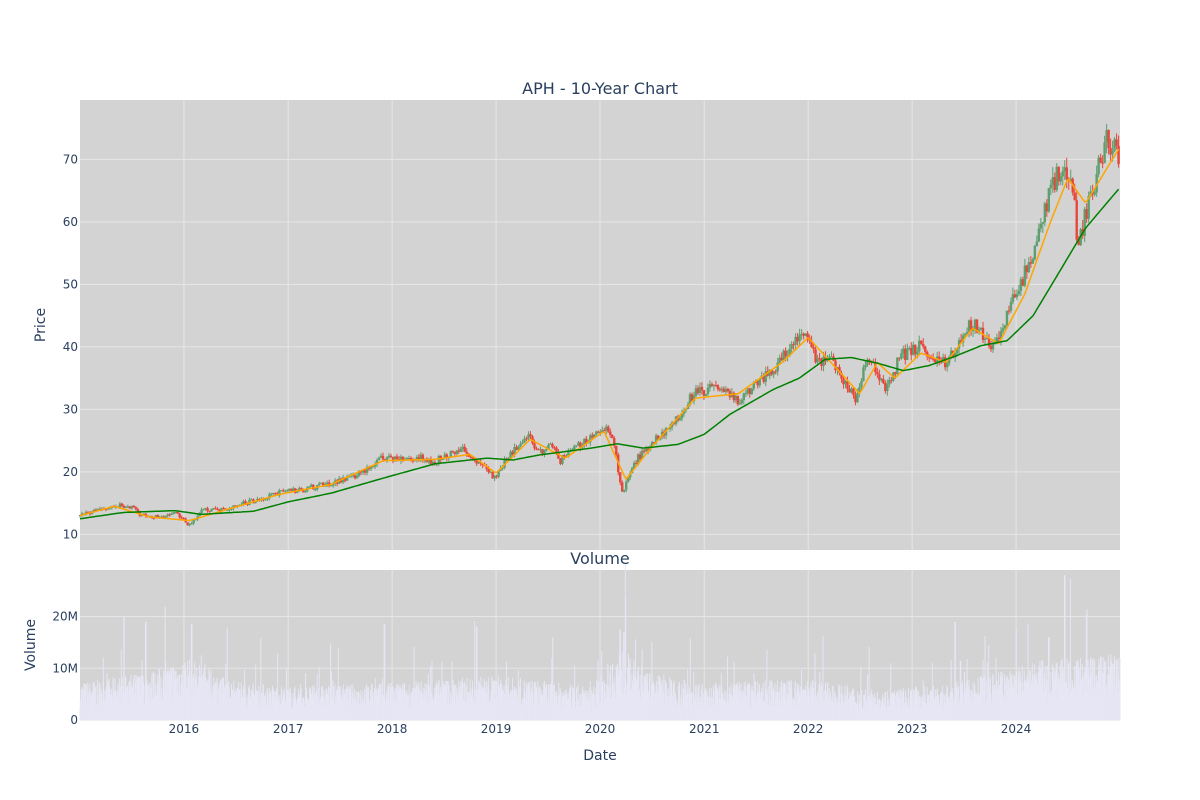  Describe the element at coordinates (184, 729) in the screenshot. I see `x-tick-label: 2016` at that location.